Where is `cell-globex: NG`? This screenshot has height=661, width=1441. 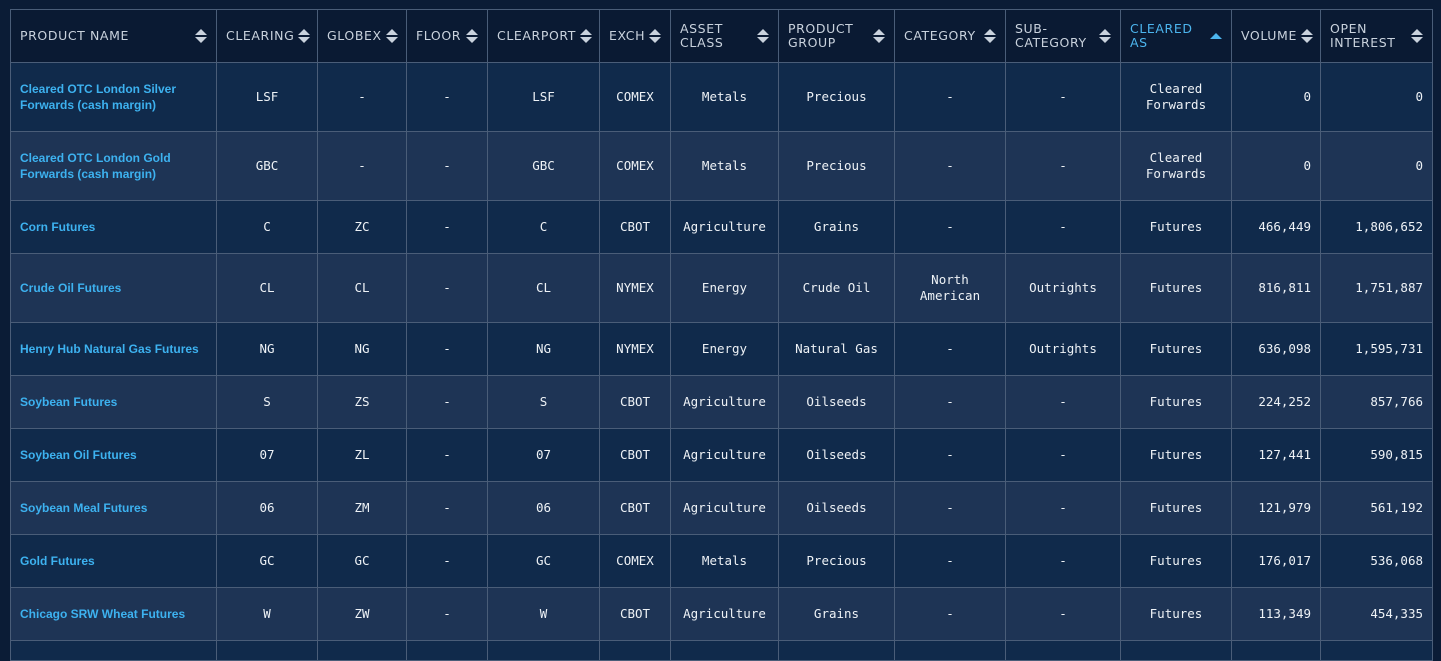 cell-globex: NG is located at coordinates (362, 349).